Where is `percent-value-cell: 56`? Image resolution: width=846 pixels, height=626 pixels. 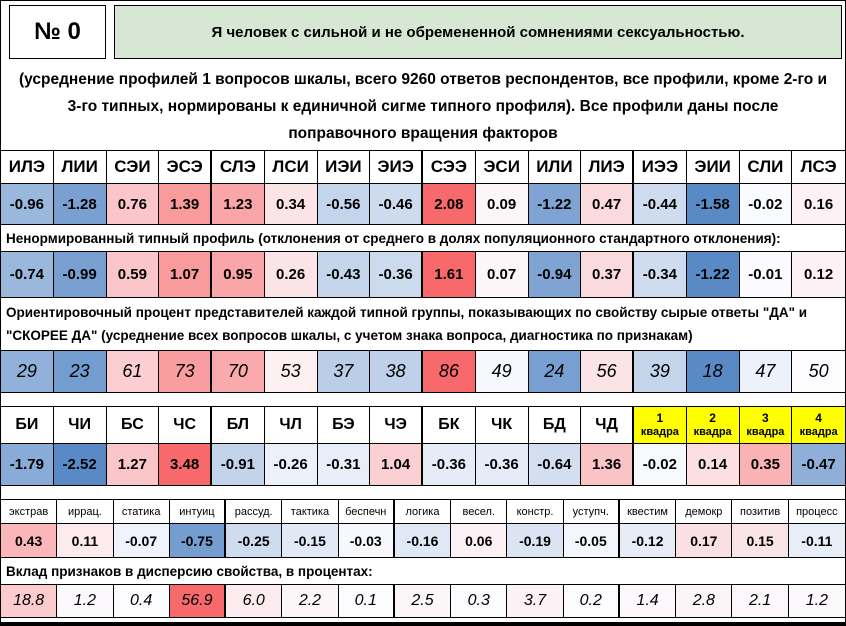 percent-value-cell: 56 is located at coordinates (607, 371).